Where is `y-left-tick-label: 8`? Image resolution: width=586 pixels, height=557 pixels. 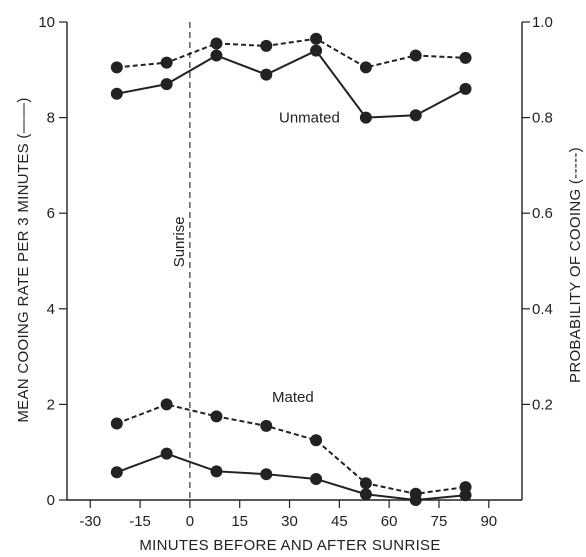
y-left-tick-label: 8 is located at coordinates (51, 118).